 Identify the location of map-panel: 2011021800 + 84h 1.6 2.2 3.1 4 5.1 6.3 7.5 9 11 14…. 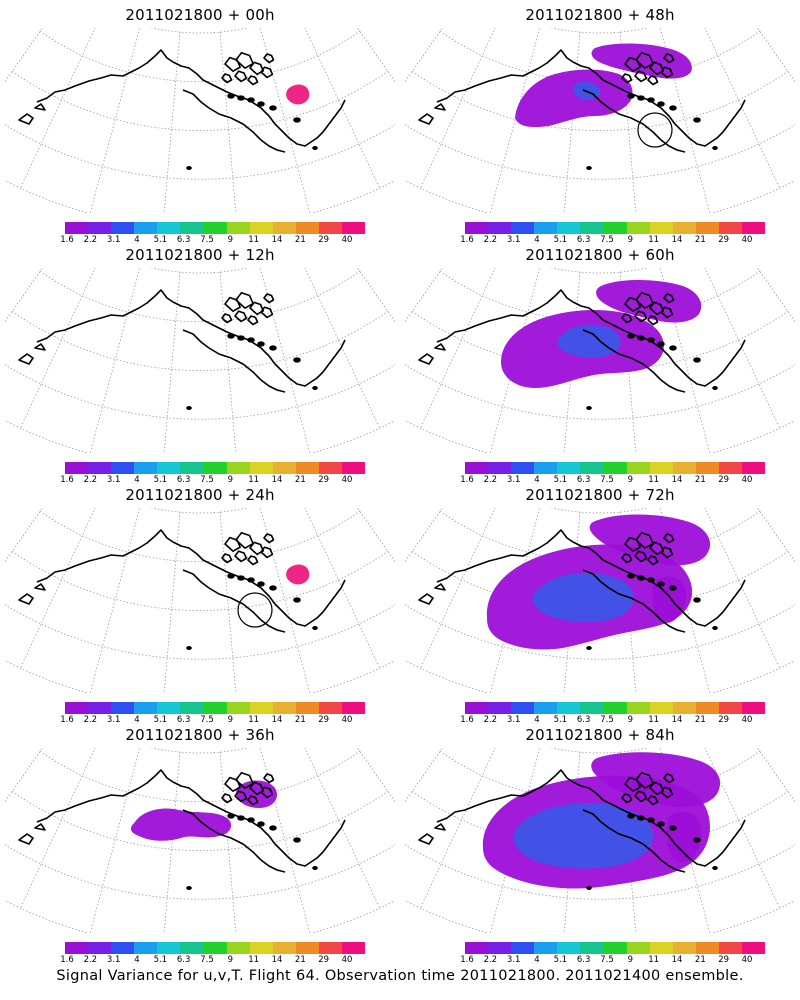
(600, 842).